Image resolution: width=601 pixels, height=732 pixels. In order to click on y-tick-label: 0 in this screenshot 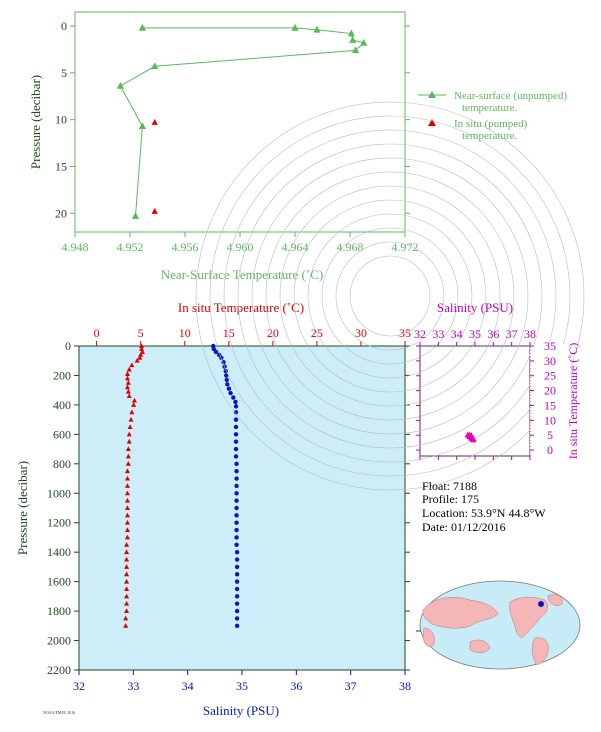, I will do `click(64, 26)`.